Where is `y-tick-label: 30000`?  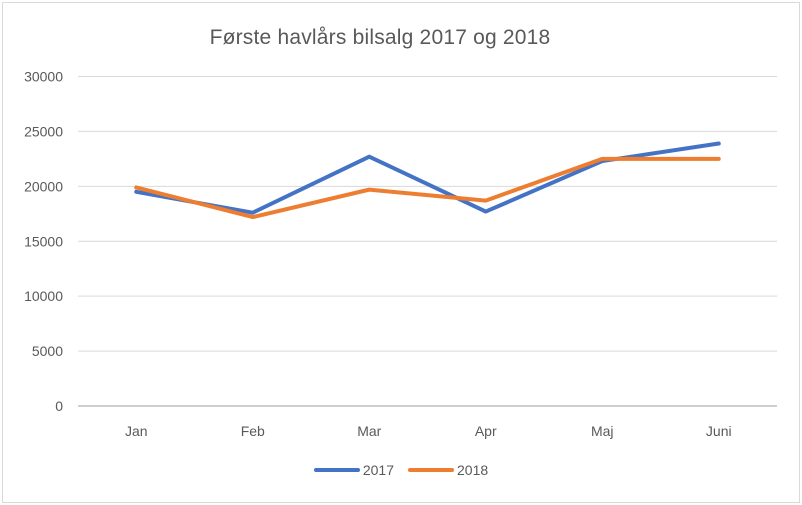
y-tick-label: 30000 is located at coordinates (43, 77).